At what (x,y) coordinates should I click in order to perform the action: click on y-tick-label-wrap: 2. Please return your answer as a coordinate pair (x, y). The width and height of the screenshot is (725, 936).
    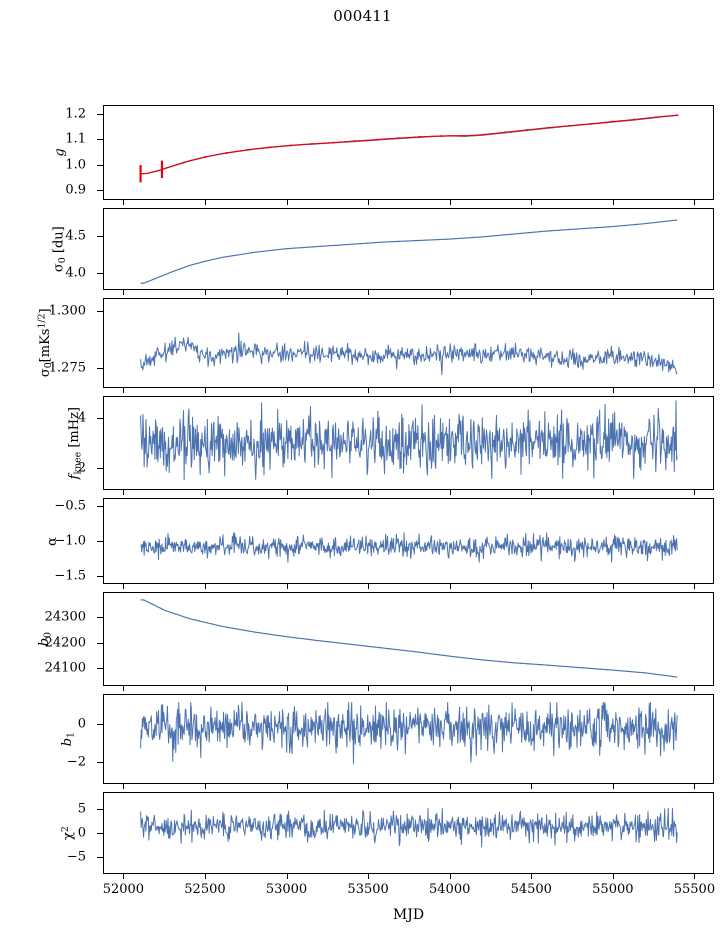
    Looking at the image, I should click on (47, 472).